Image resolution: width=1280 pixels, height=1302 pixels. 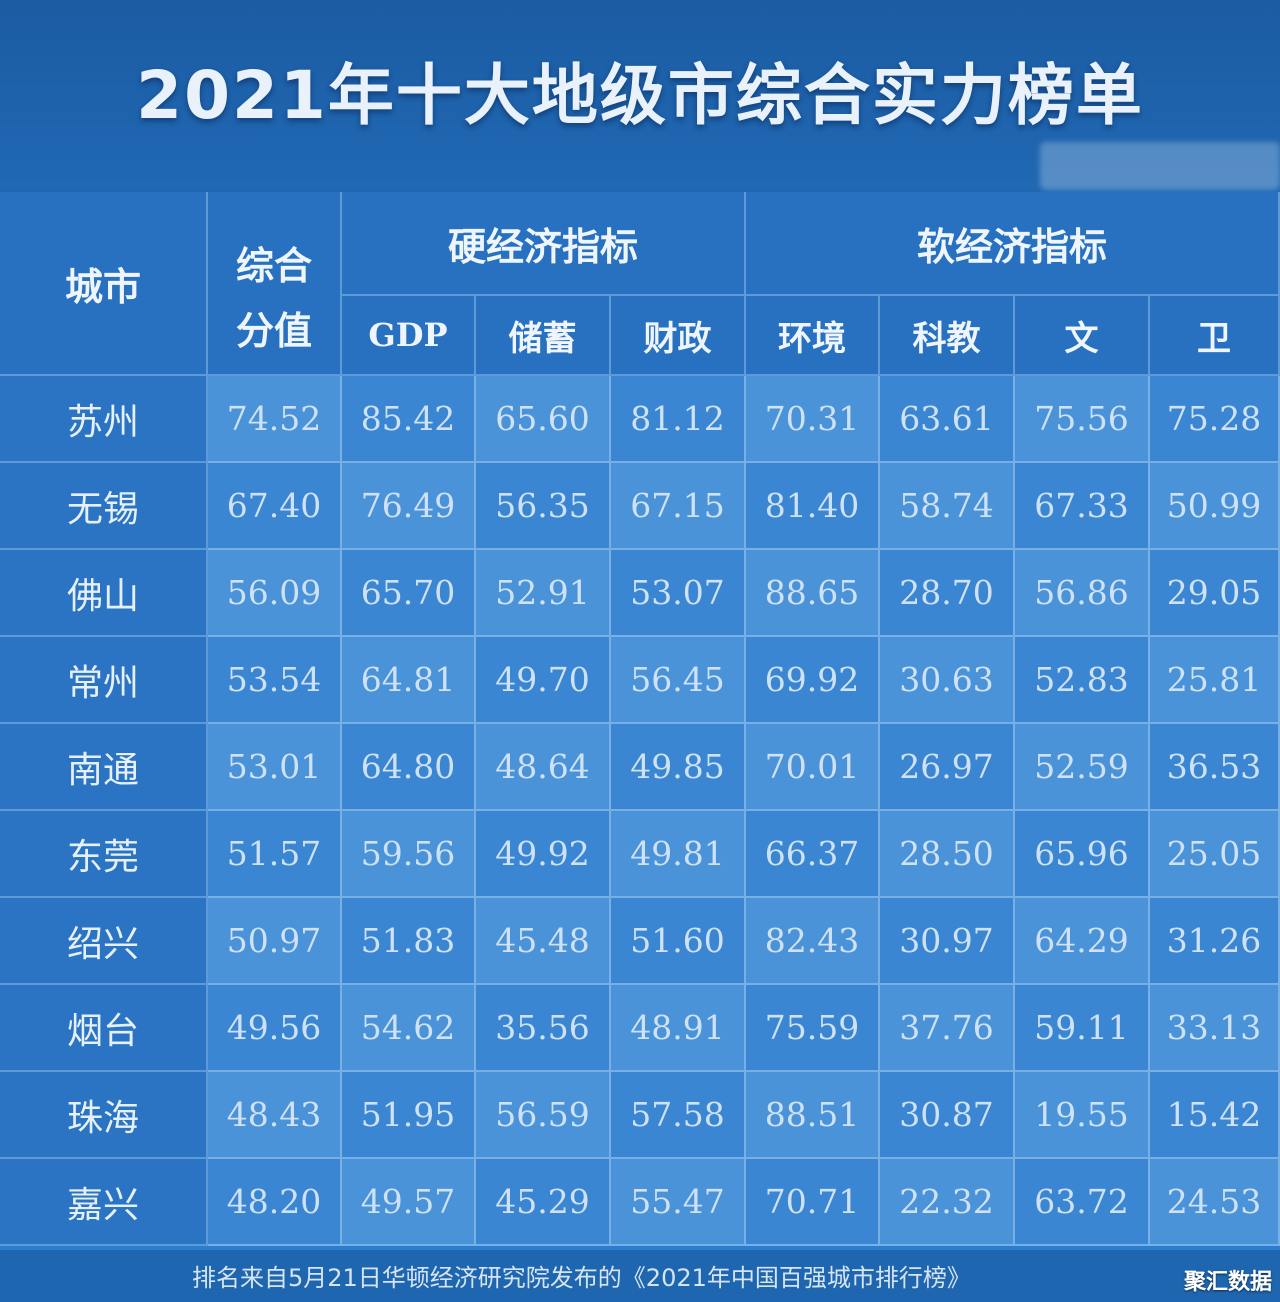 What do you see at coordinates (813, 336) in the screenshot?
I see `header-environment: 环境` at bounding box center [813, 336].